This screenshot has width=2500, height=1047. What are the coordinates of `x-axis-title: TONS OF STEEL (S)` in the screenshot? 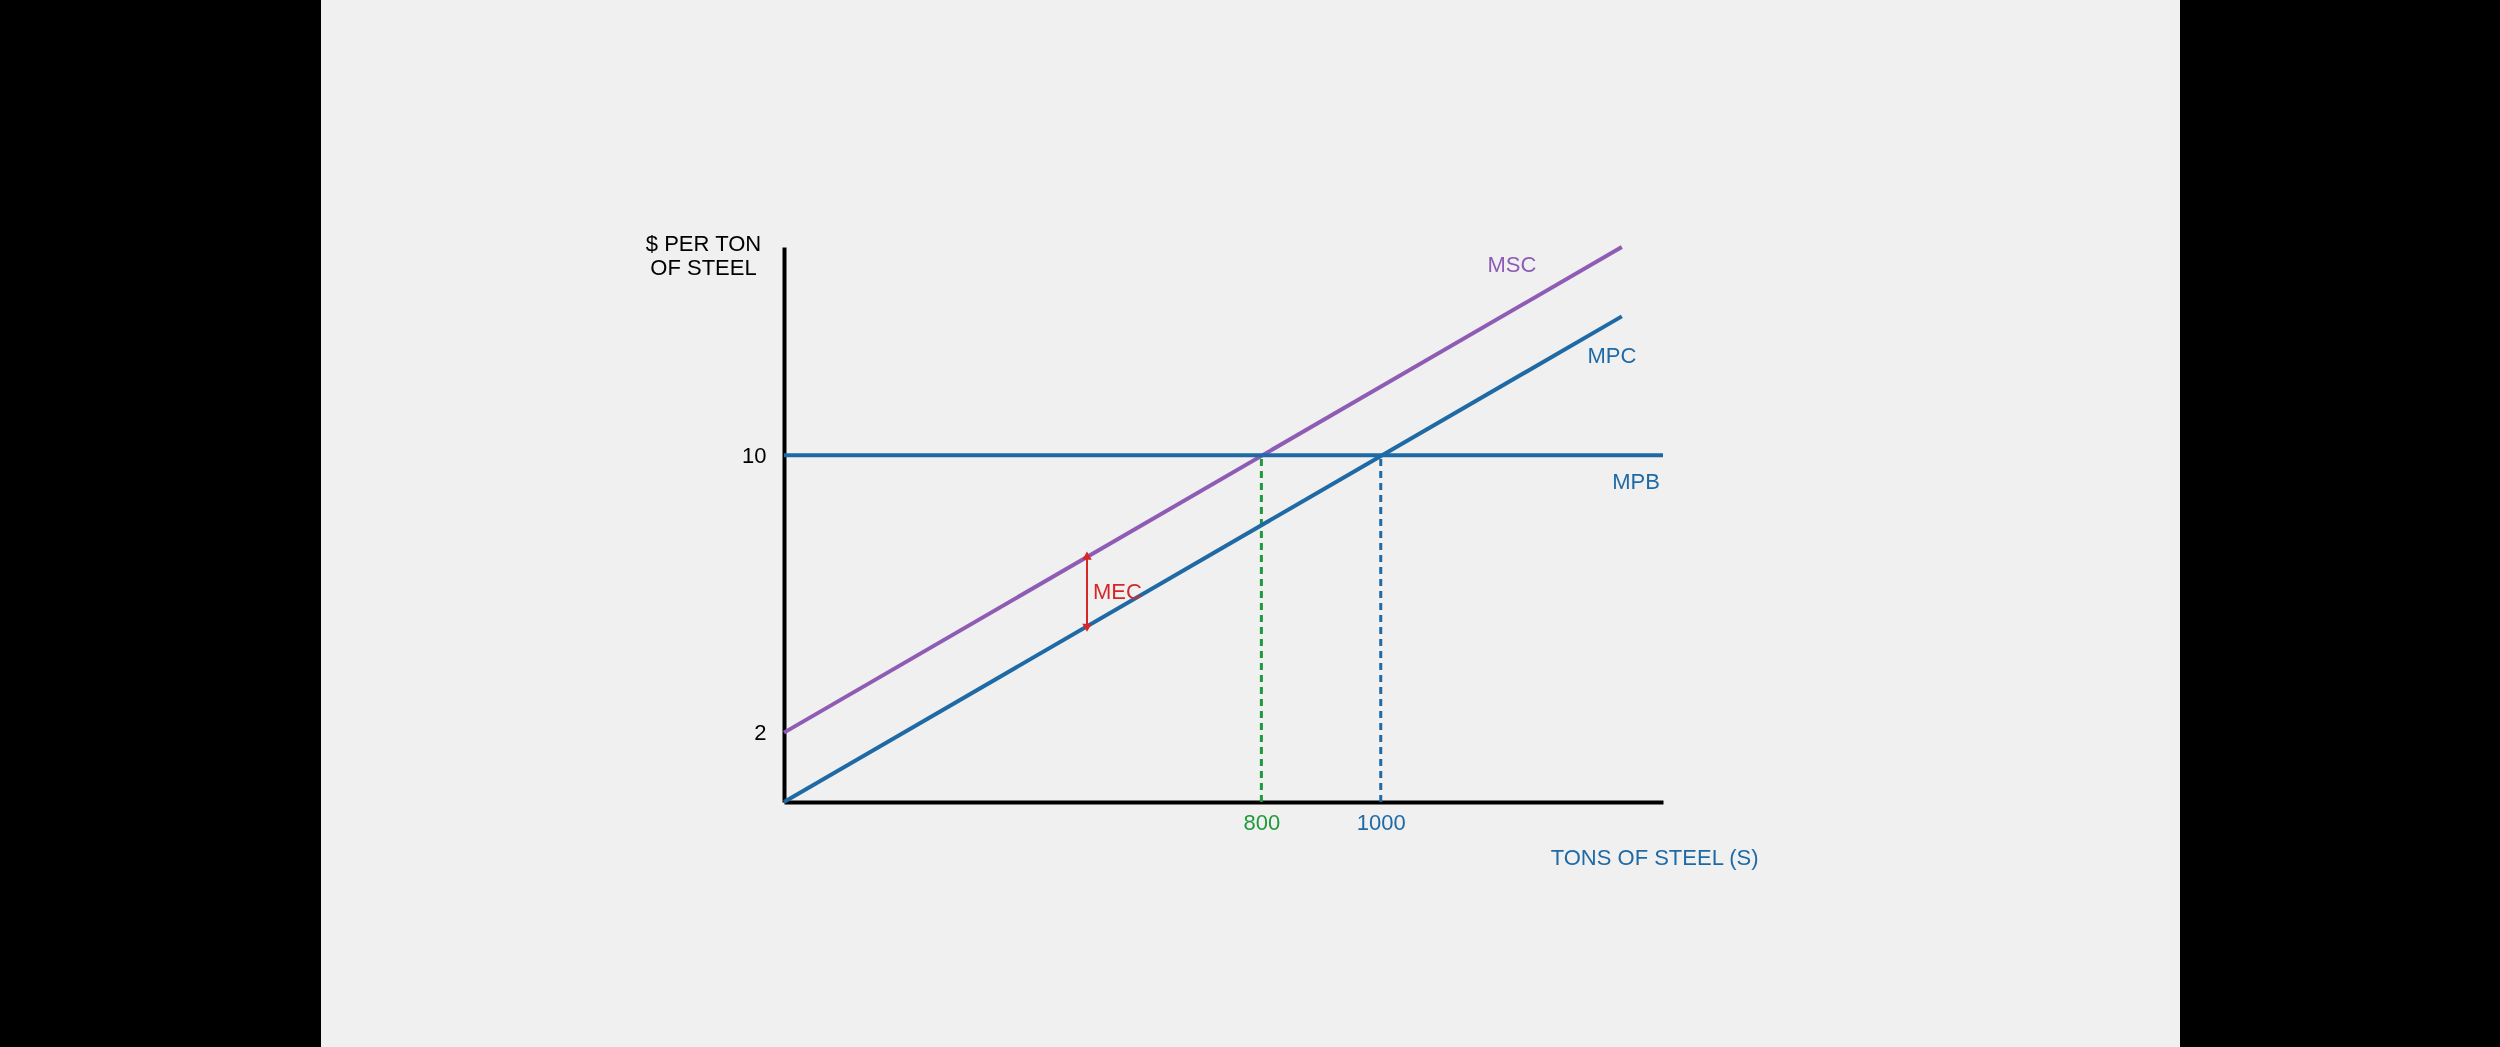 It's located at (1654, 857).